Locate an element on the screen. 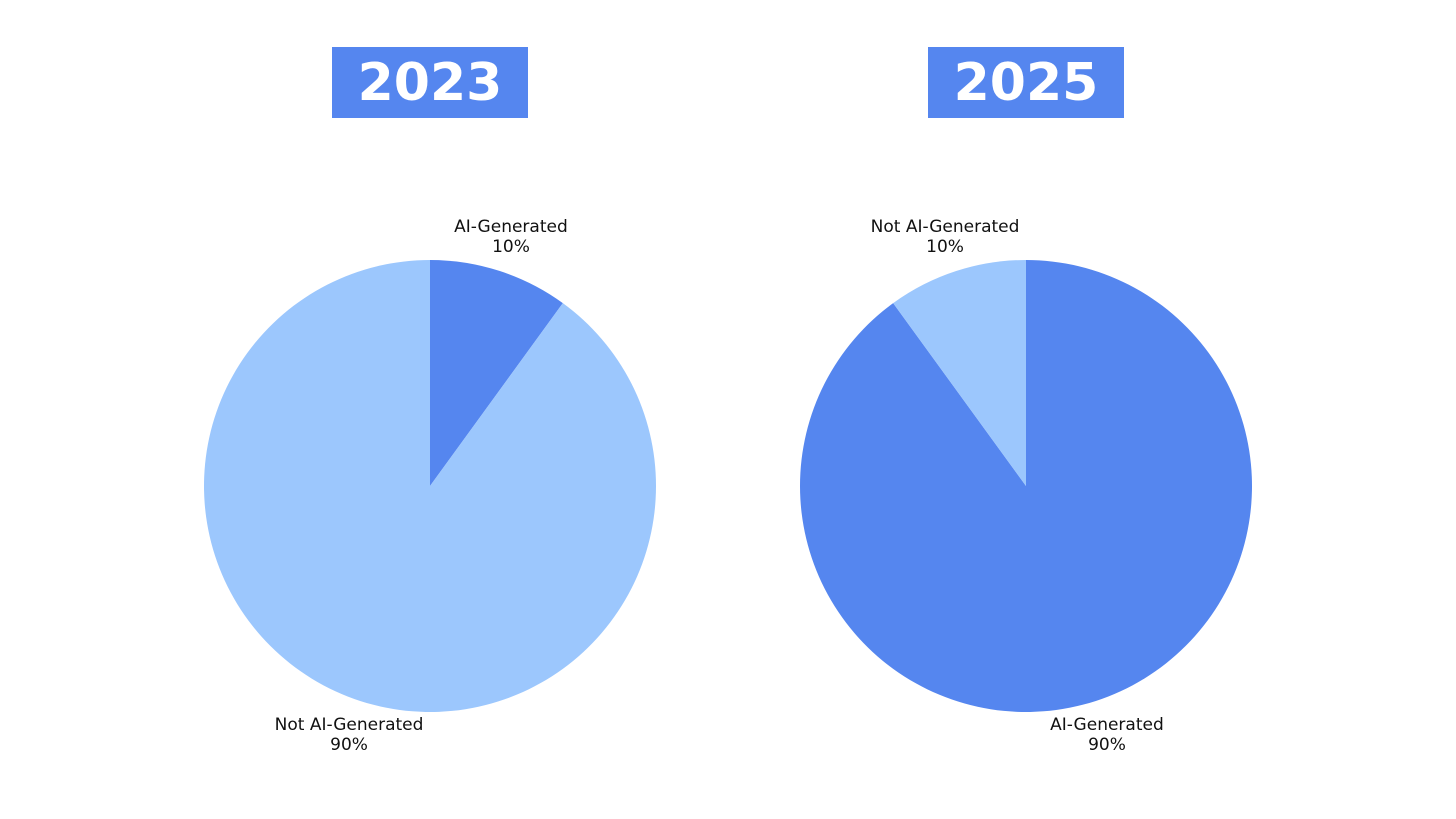 This screenshot has height=819, width=1456. chart-title: 2023 is located at coordinates (430, 83).